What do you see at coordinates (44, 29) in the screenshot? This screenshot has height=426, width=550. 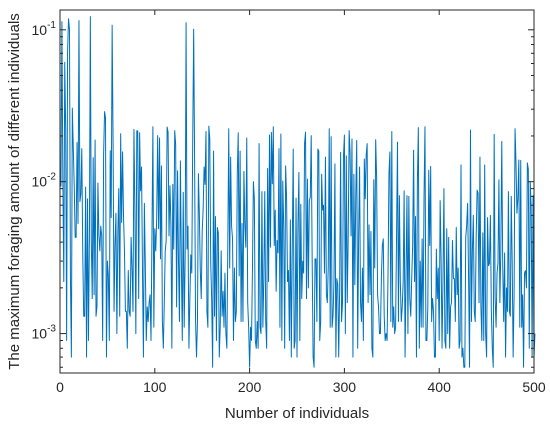 I see `y-tick-label-2: 10⁻¹` at bounding box center [44, 29].